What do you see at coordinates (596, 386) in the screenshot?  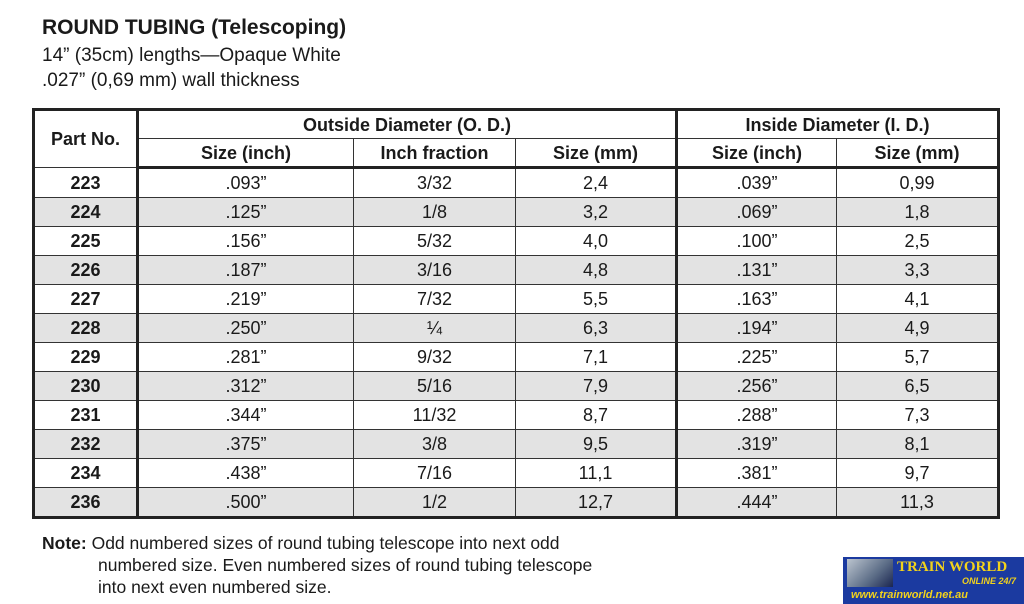 I see `table-cell: 7,9` at bounding box center [596, 386].